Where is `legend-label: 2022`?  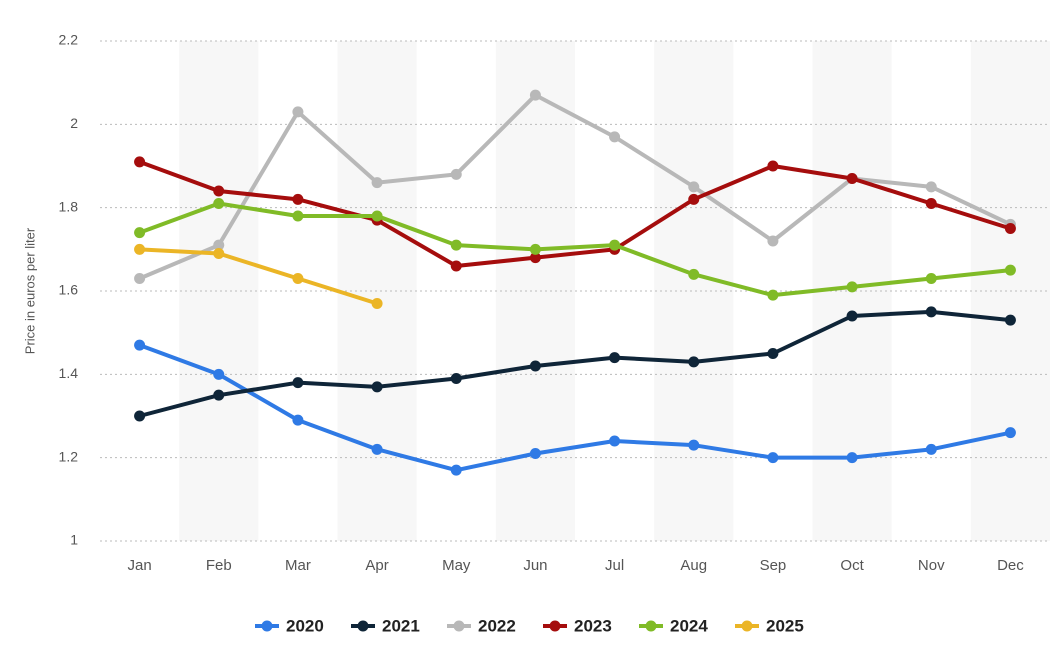
legend-label: 2022 is located at coordinates (497, 625).